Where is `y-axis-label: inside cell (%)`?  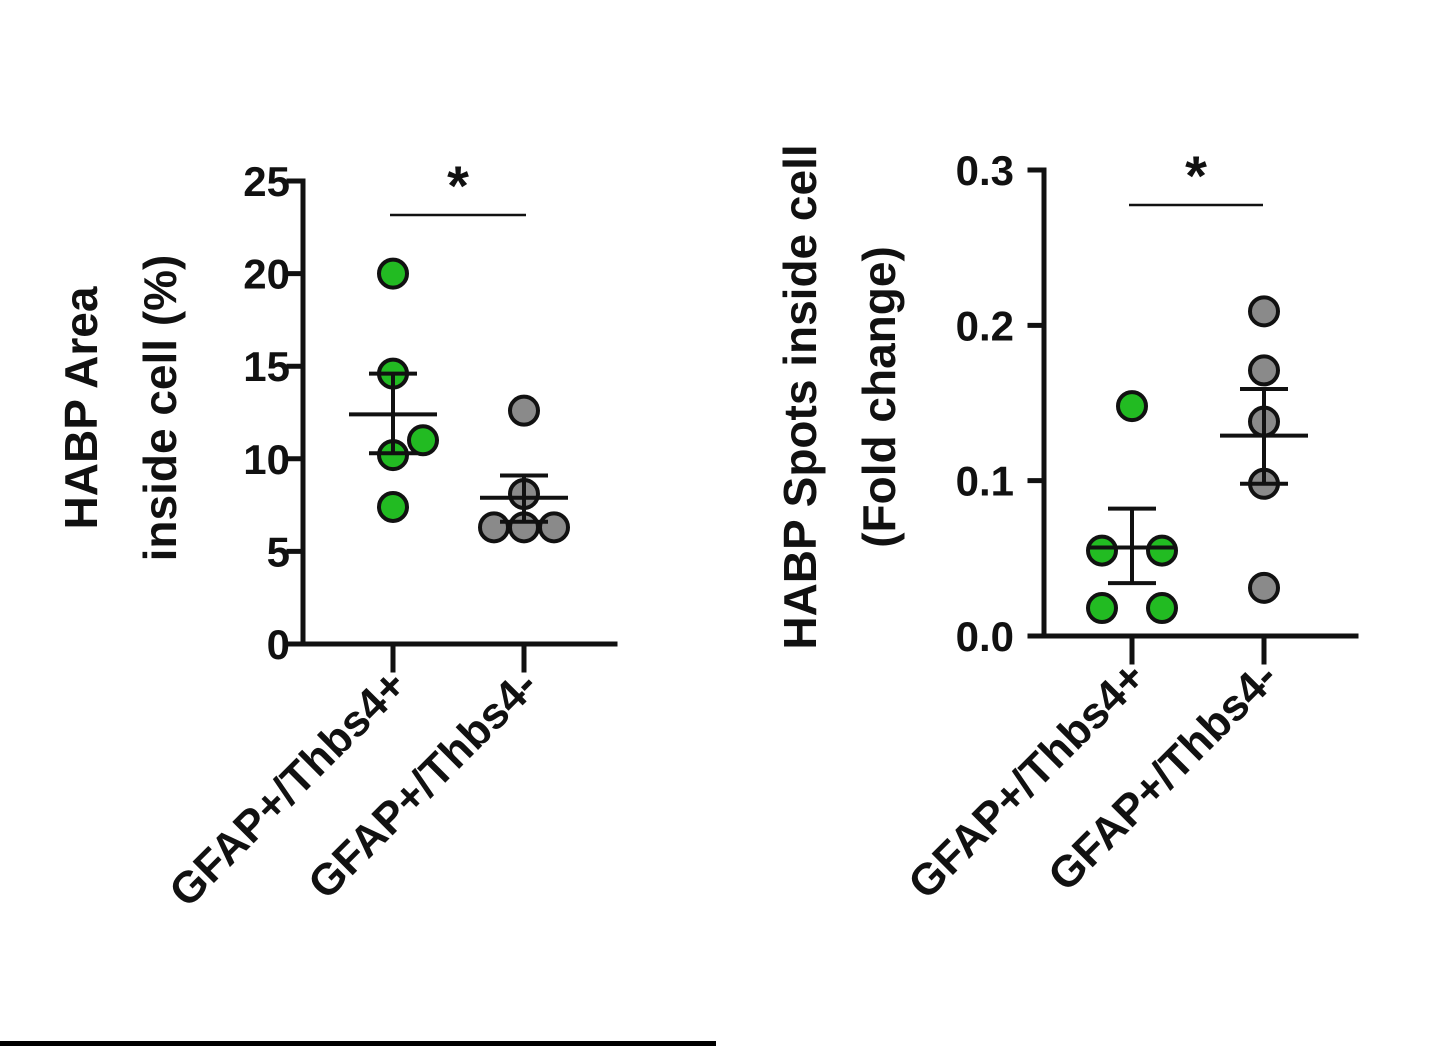
y-axis-label: inside cell (%) is located at coordinates (160, 408).